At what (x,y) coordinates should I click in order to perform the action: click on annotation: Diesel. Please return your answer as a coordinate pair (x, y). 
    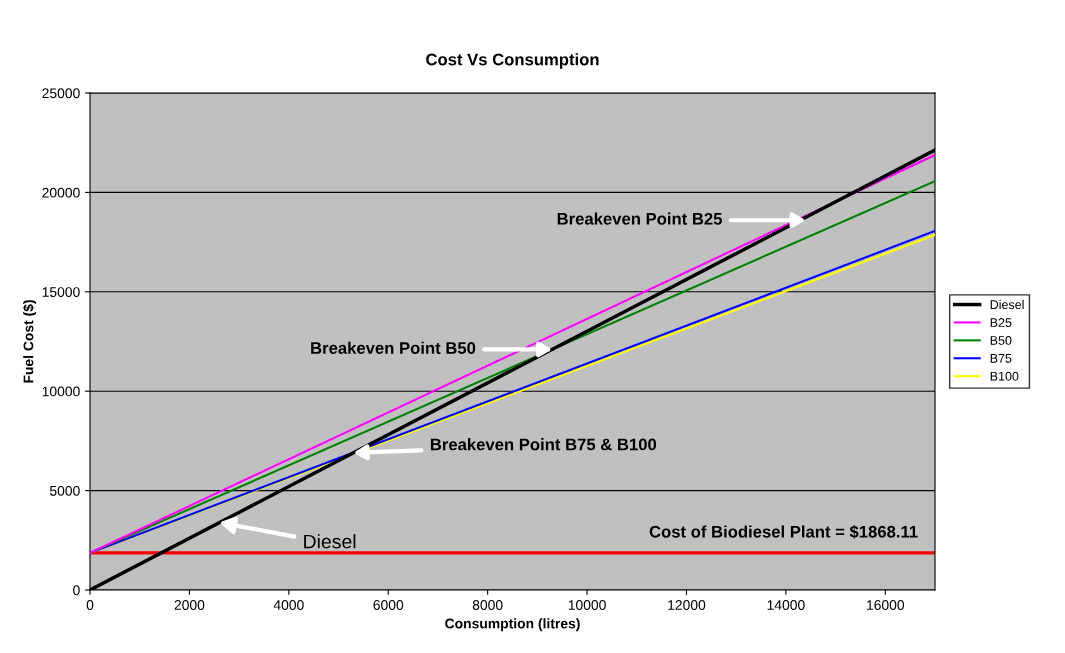
    Looking at the image, I should click on (330, 541).